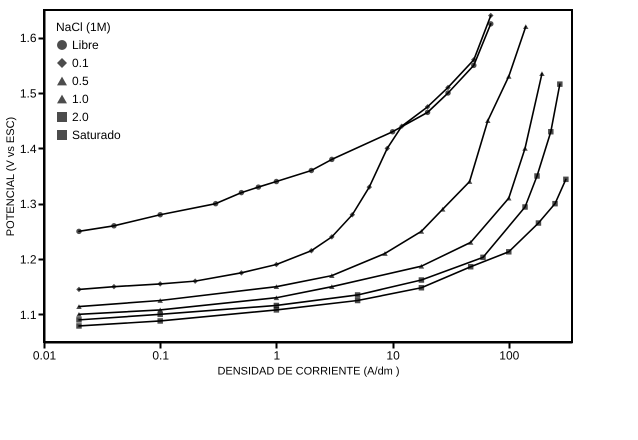 This screenshot has height=440, width=638. Describe the element at coordinates (28, 149) in the screenshot. I see `y-tick-label: 1.4` at that location.